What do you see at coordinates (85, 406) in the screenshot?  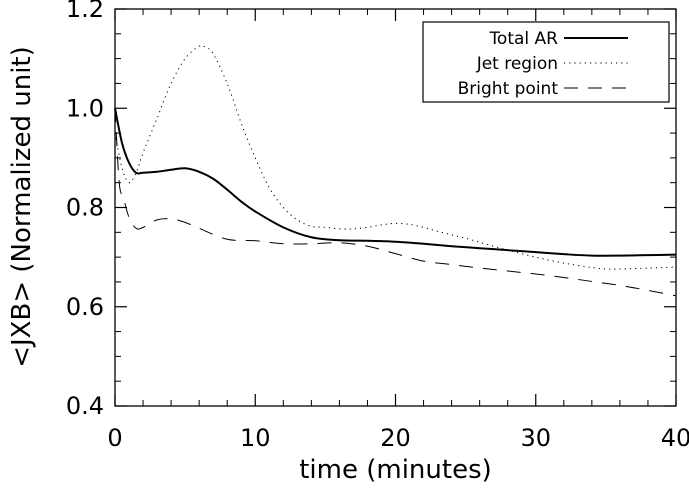 I see `y-tick-label: 0.4` at bounding box center [85, 406].